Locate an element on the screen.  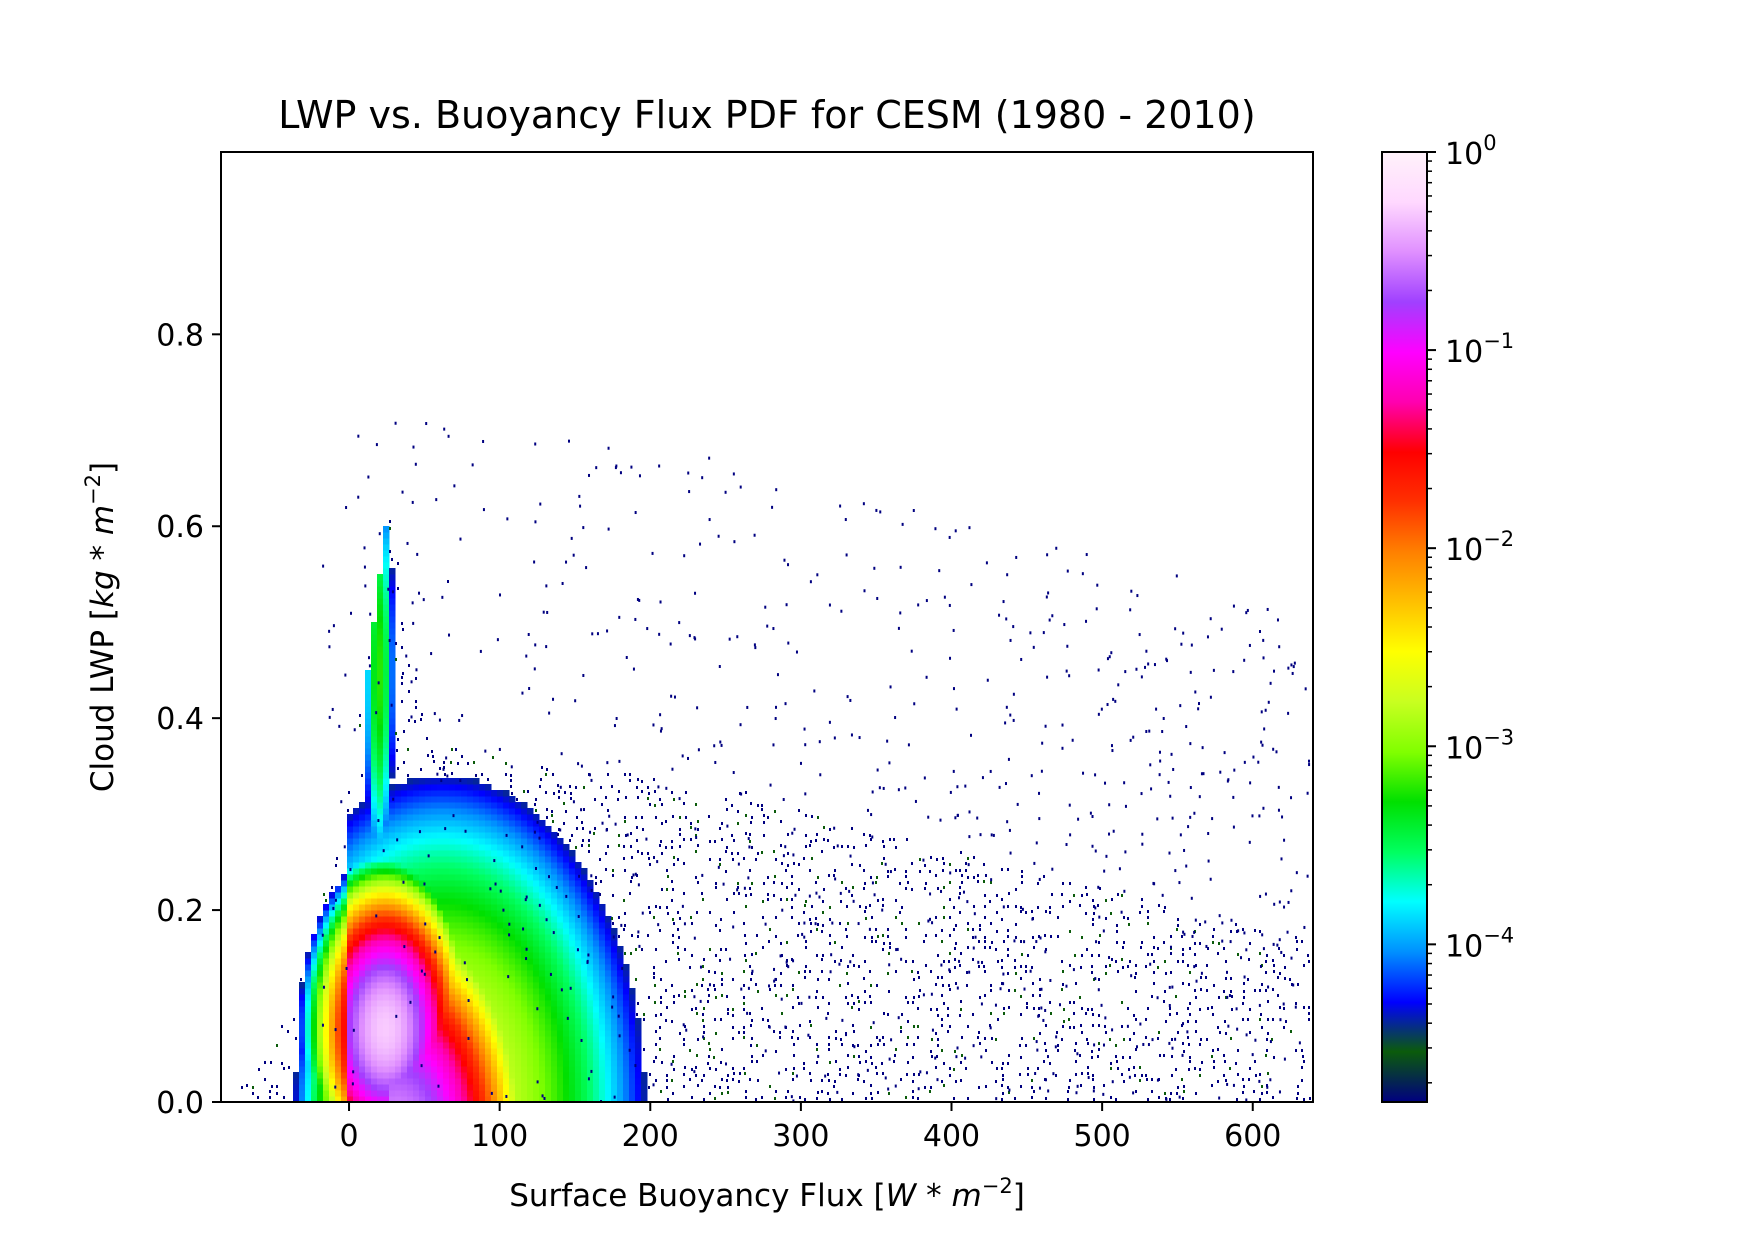
colorbar-tick-label: 10⁰ is located at coordinates (1471, 151).